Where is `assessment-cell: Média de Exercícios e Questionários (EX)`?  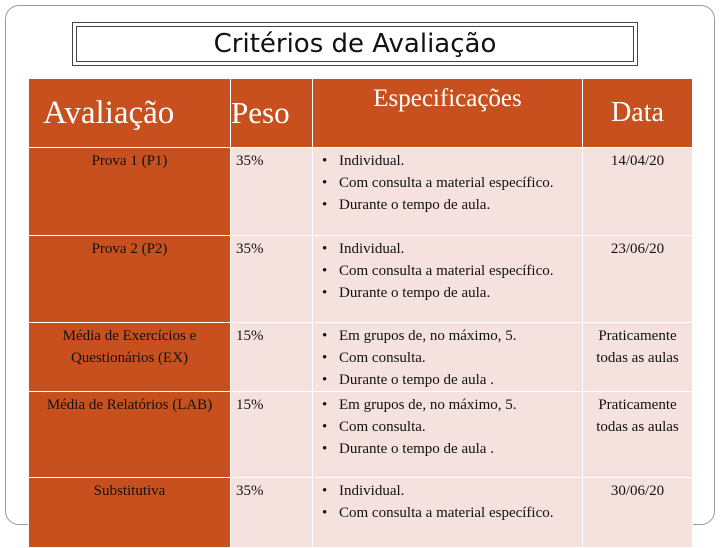 assessment-cell: Média de Exercícios e Questionários (EX) is located at coordinates (129, 357).